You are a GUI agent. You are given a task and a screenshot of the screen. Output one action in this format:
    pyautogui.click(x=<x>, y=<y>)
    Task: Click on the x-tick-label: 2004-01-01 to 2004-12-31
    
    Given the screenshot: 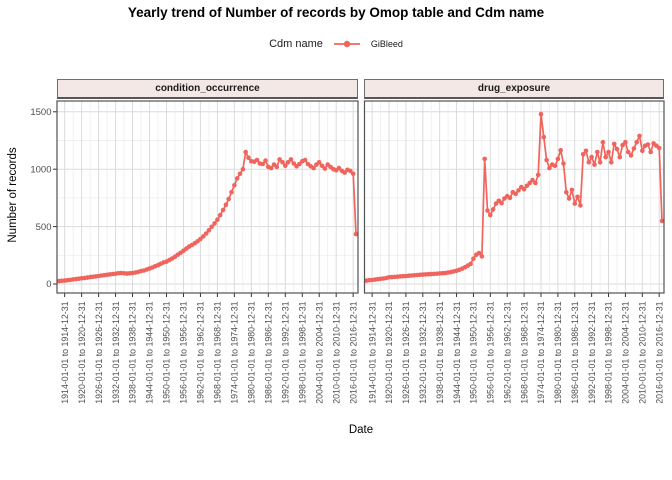 What is the action you would take?
    pyautogui.click(x=626, y=352)
    